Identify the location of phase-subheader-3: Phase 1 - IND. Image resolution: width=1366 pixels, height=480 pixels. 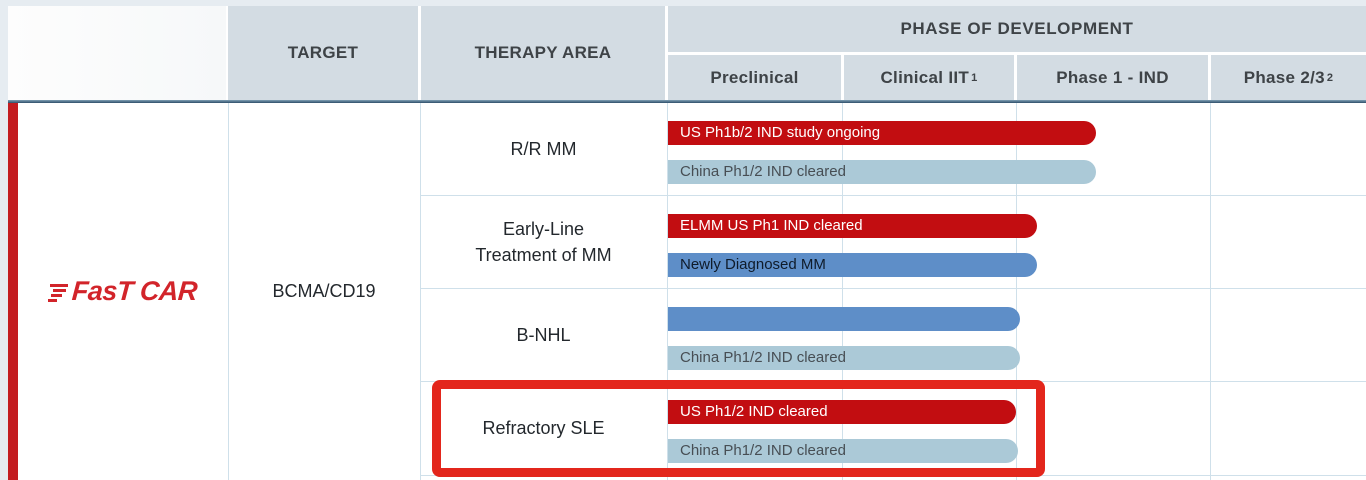
(1112, 77).